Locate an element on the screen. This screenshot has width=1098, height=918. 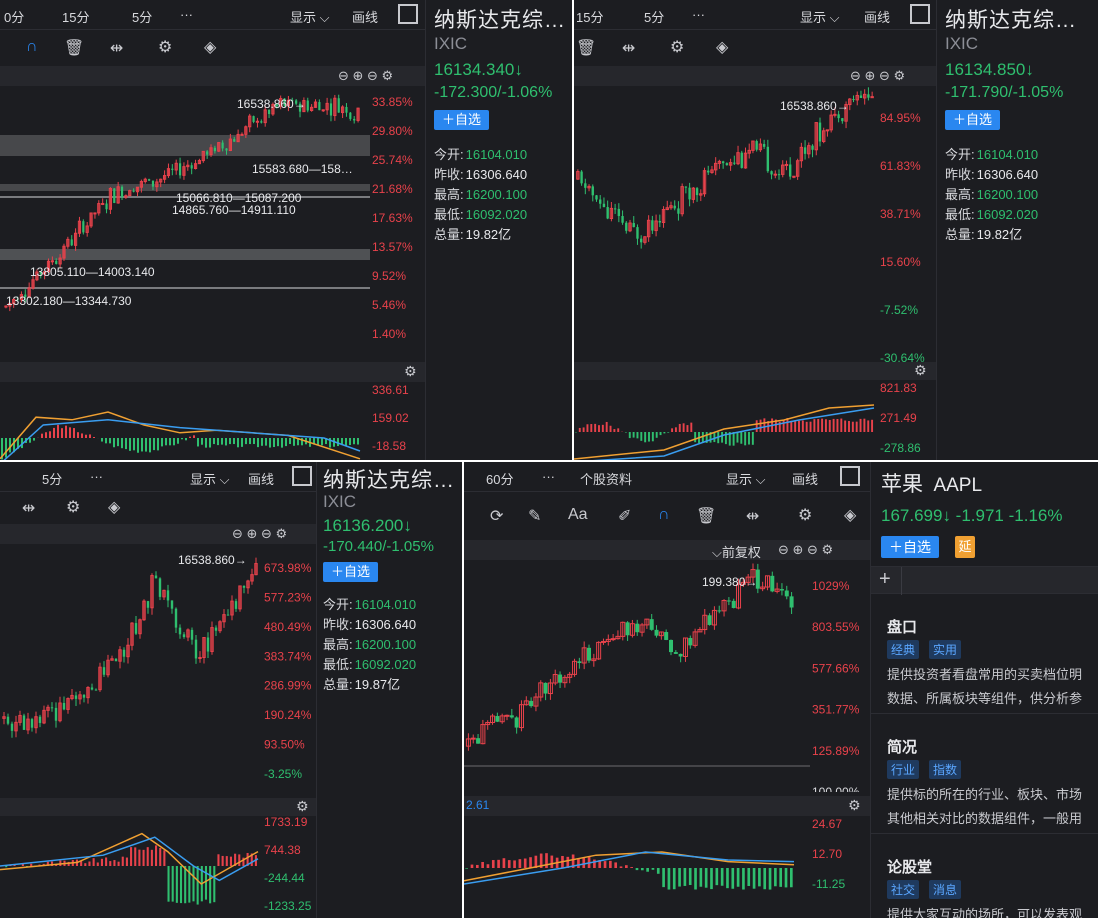
add-plugin-icon: + is located at coordinates (885, 579).